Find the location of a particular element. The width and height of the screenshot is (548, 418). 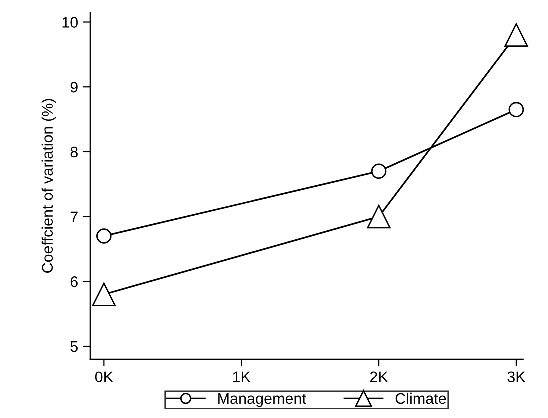

y-tick-label: 8 is located at coordinates (74, 152).